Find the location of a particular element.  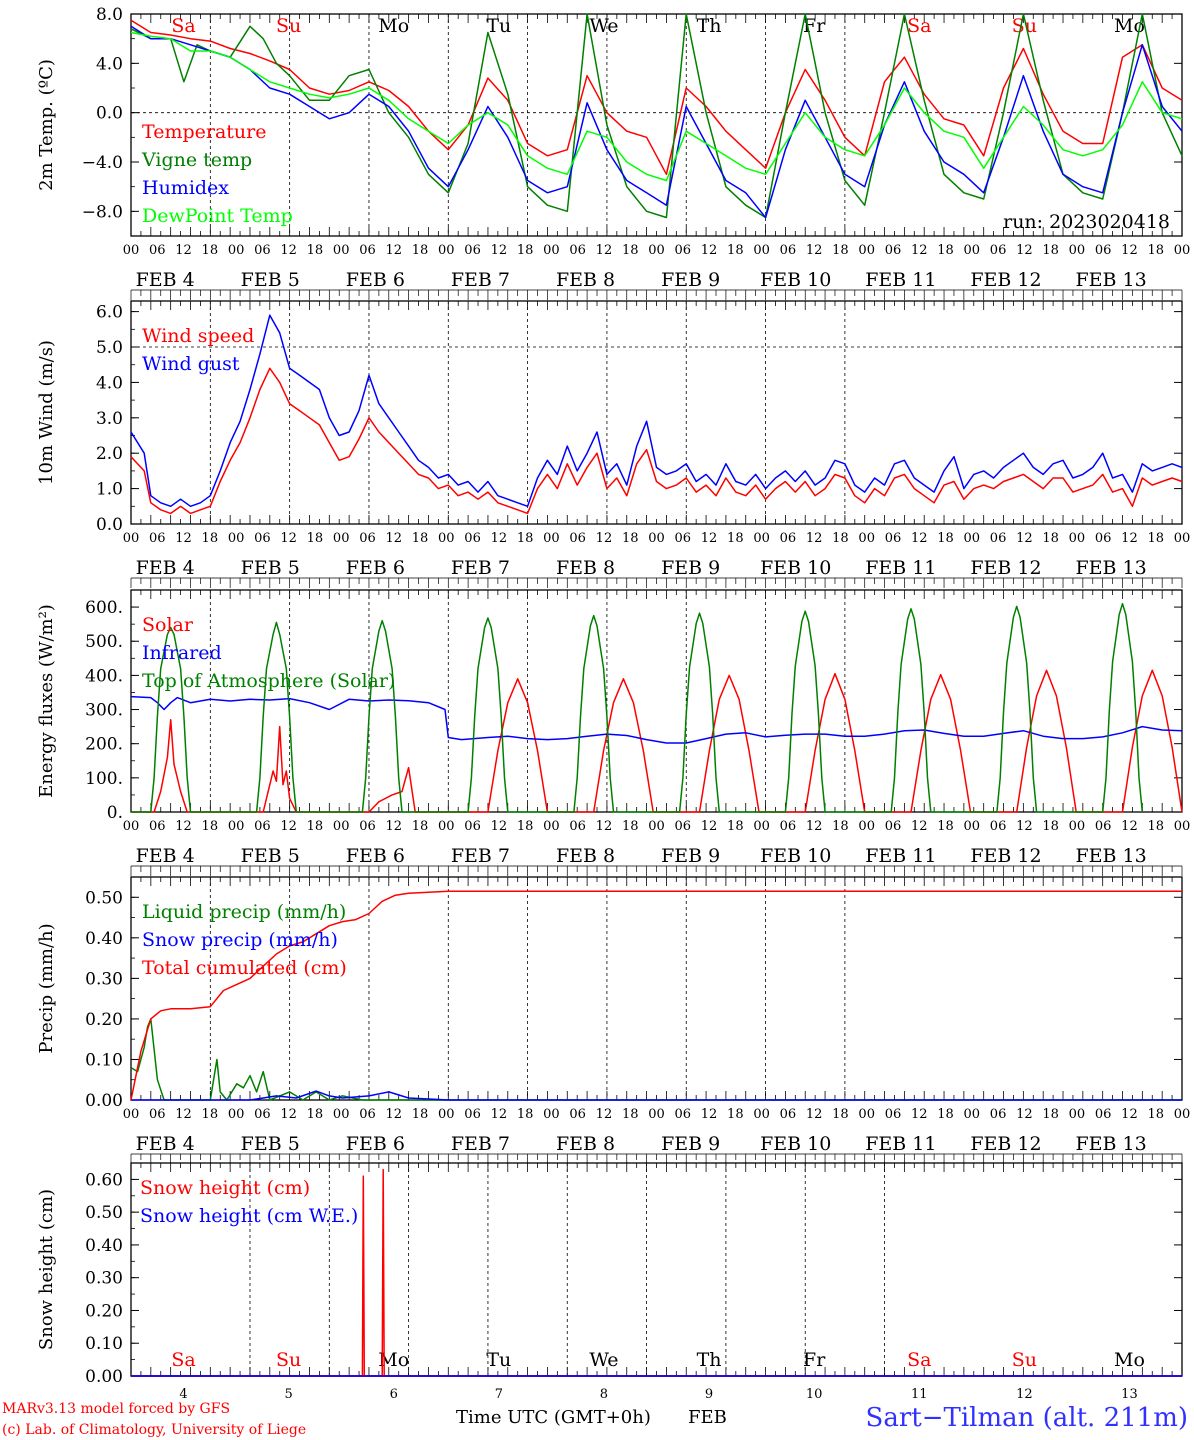

y-tick-label: 400. is located at coordinates (104, 676).